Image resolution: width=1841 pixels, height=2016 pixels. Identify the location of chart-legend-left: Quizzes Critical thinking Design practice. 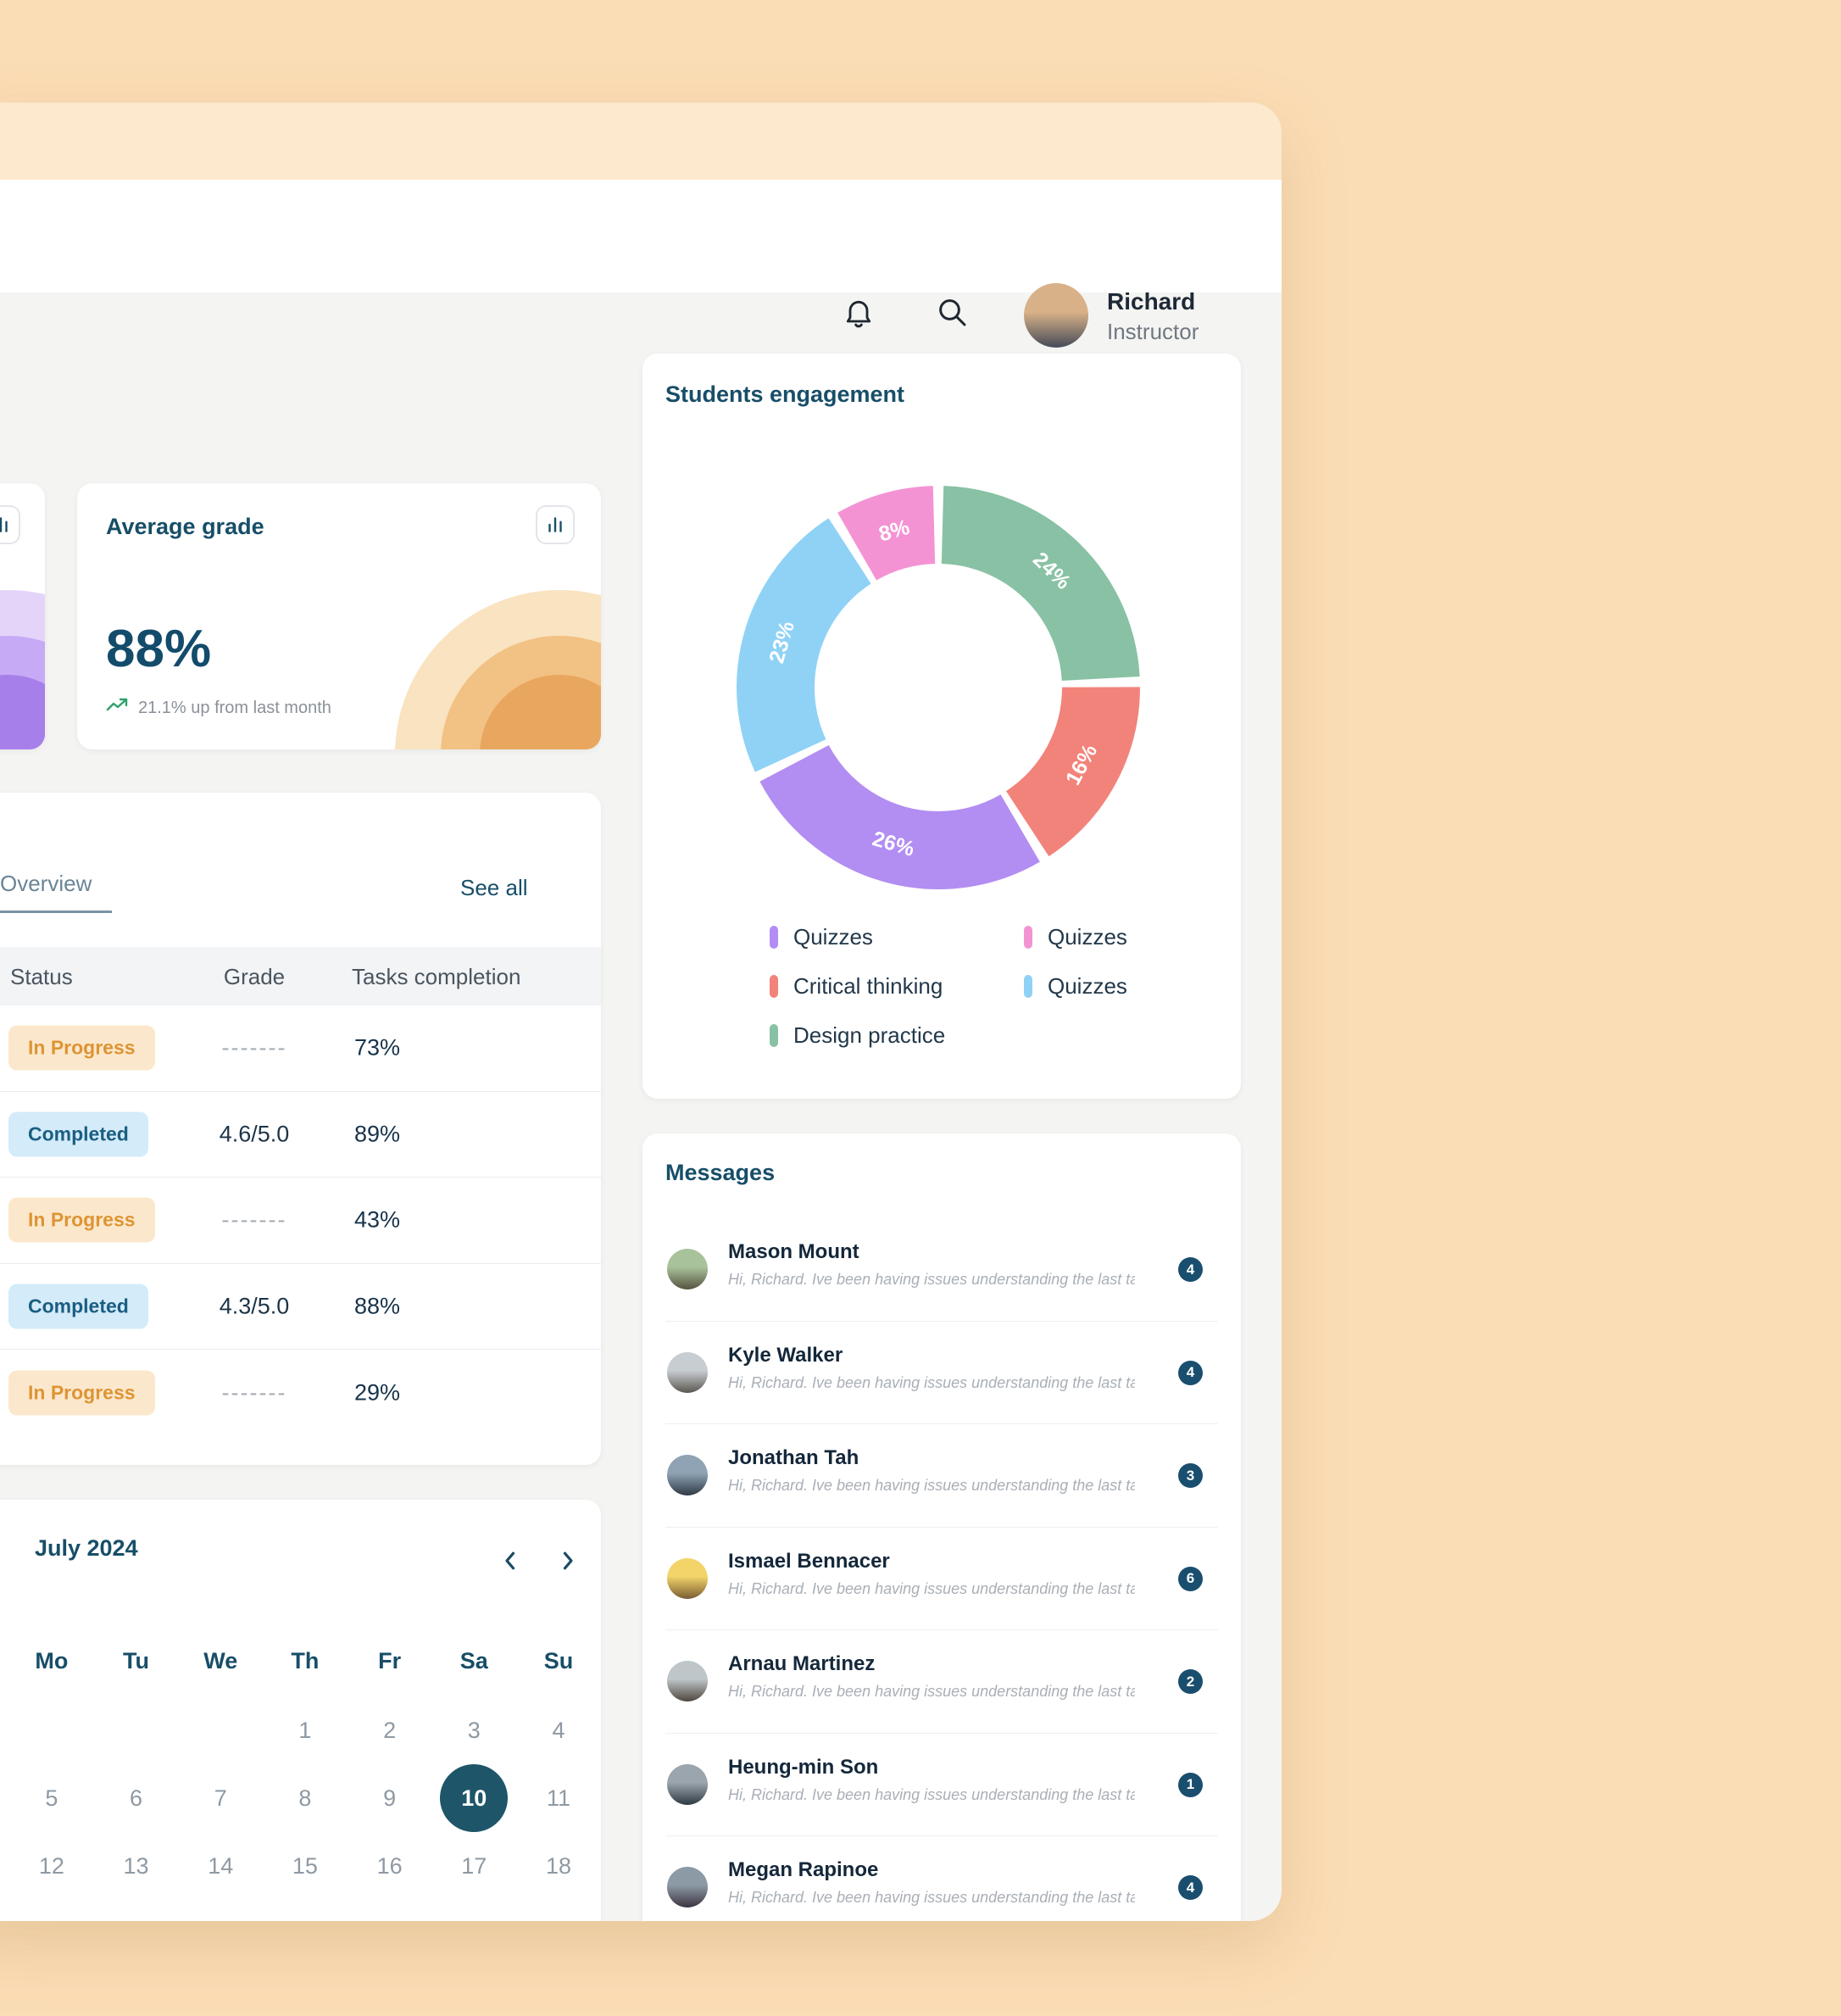
(857, 986).